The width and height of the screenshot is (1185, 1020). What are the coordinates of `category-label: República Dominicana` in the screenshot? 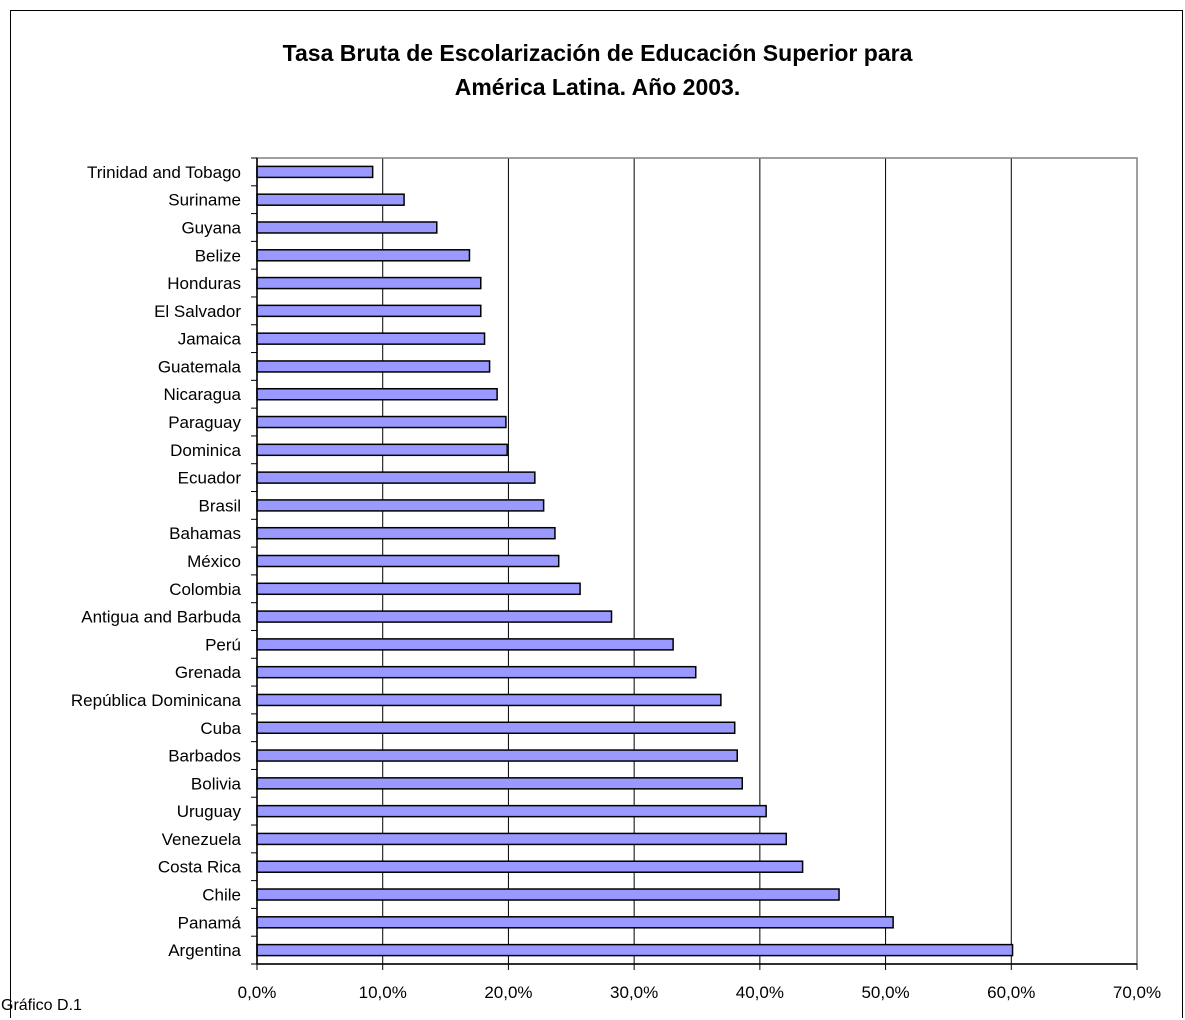 It's located at (156, 700).